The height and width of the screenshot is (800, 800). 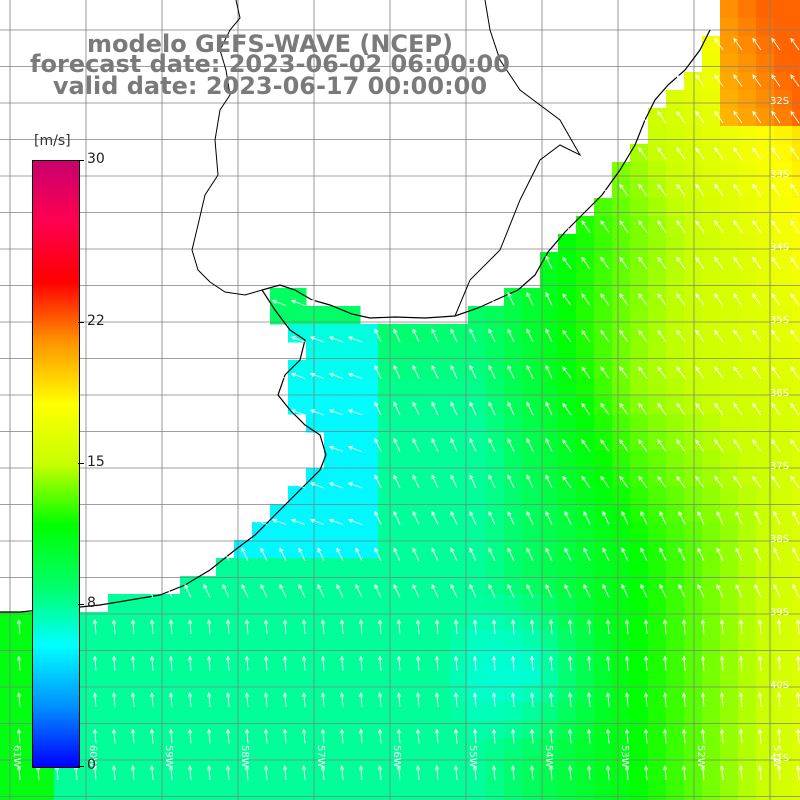 What do you see at coordinates (779, 539) in the screenshot?
I see `latitude-label: 38S` at bounding box center [779, 539].